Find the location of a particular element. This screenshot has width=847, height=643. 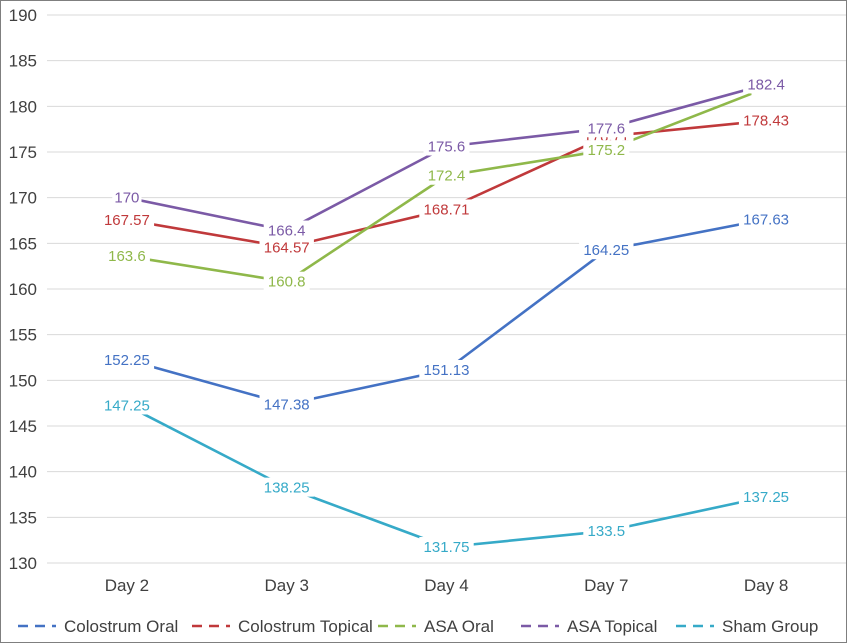

y-tick-label: 160 is located at coordinates (23, 289).